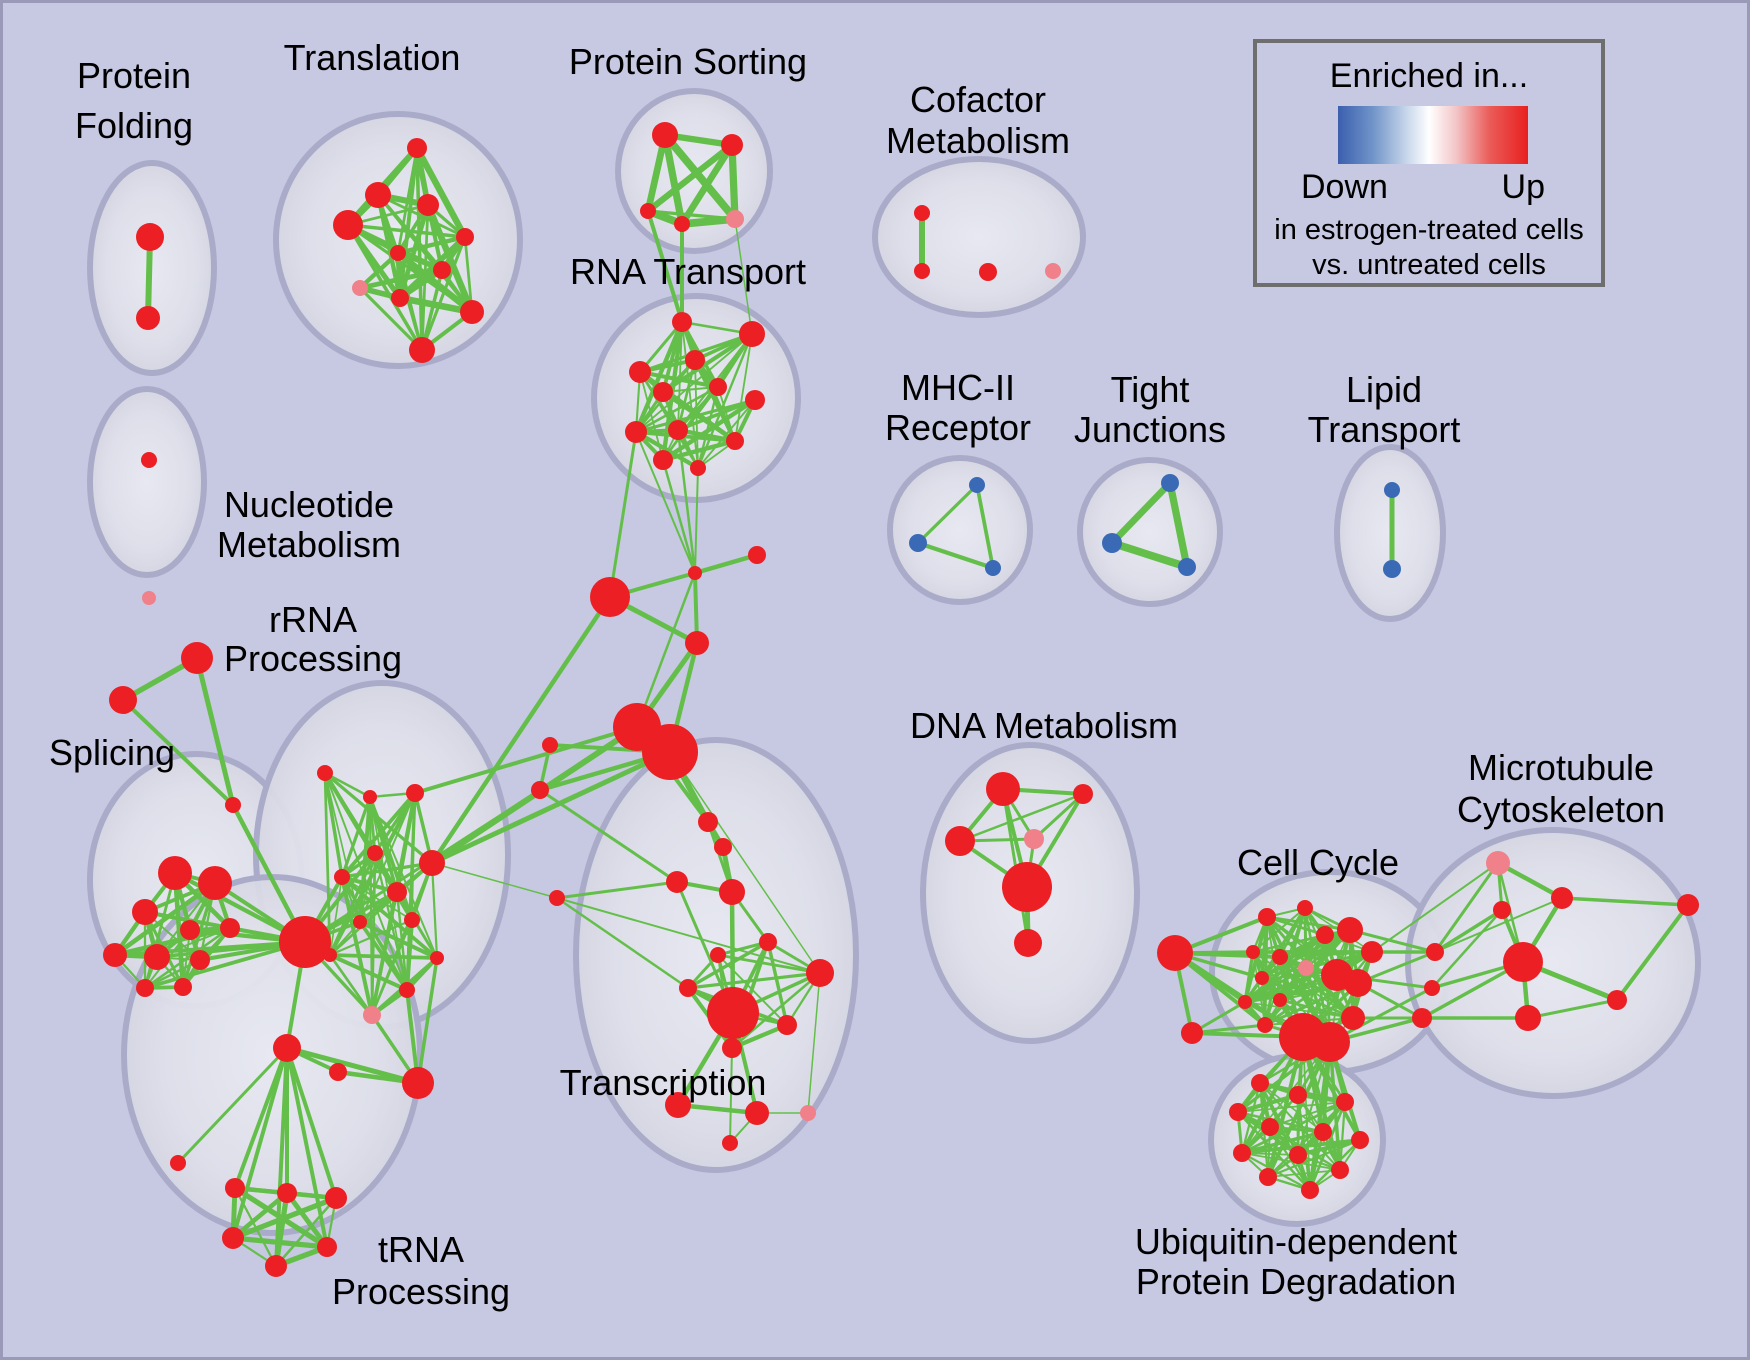  Describe the element at coordinates (1175, 953) in the screenshot. I see `node-CCHL` at that location.